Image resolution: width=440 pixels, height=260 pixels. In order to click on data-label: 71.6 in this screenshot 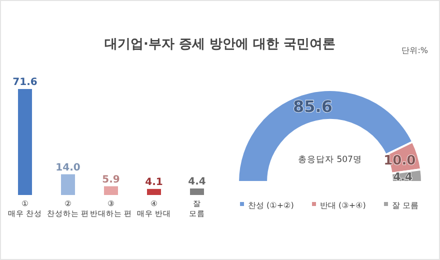, I will do `click(25, 82)`.